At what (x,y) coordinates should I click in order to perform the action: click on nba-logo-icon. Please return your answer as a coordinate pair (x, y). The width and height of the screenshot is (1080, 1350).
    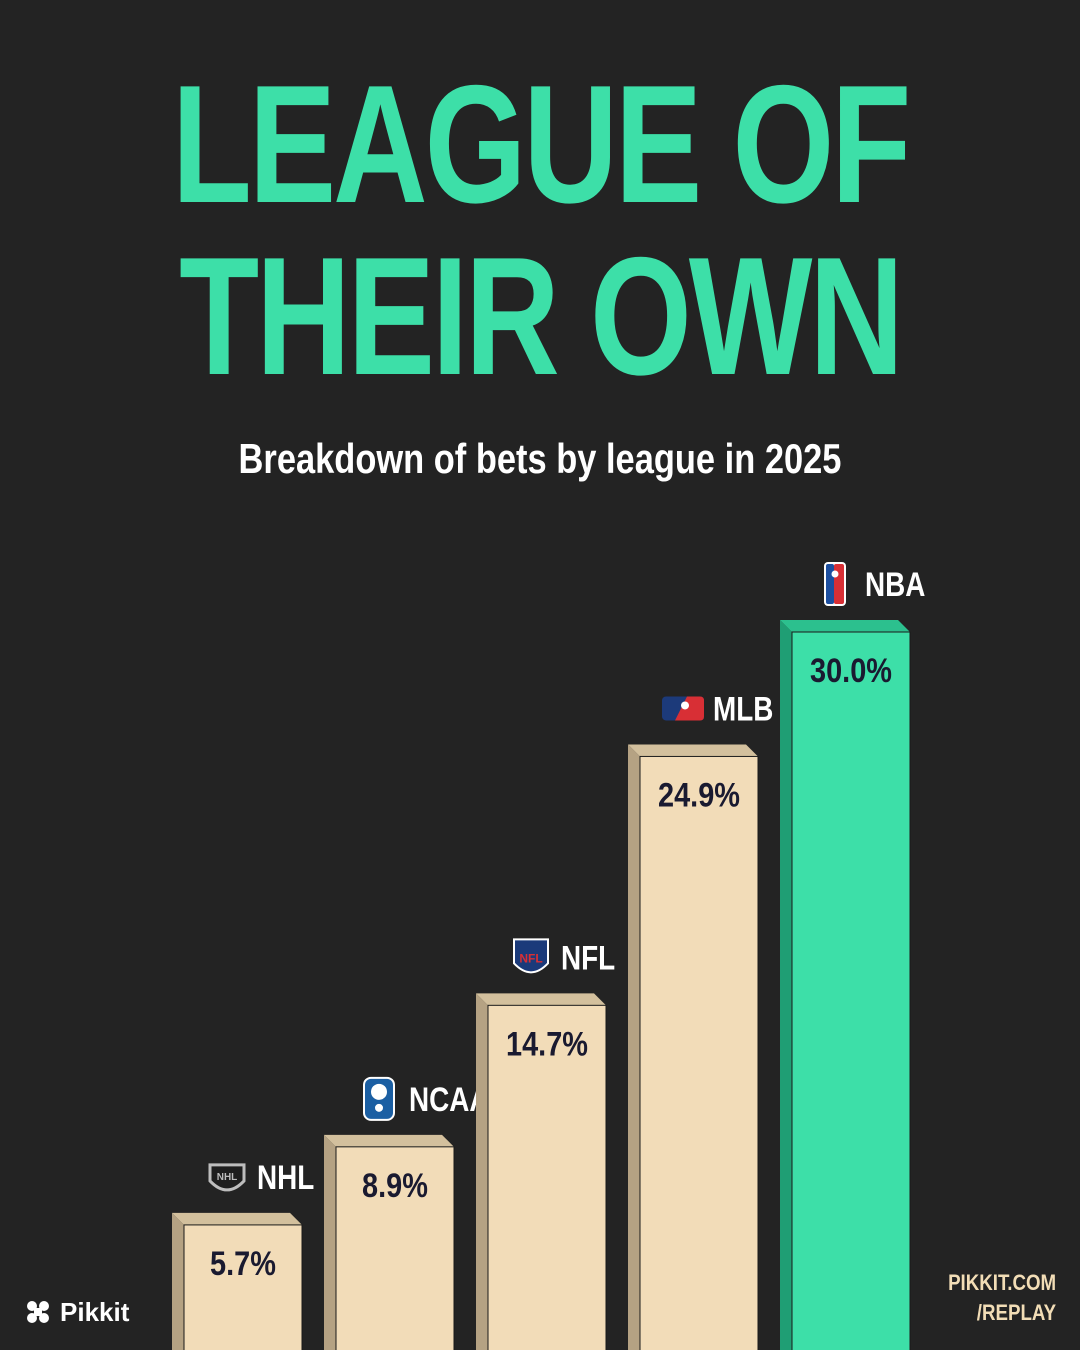
    Looking at the image, I should click on (835, 584).